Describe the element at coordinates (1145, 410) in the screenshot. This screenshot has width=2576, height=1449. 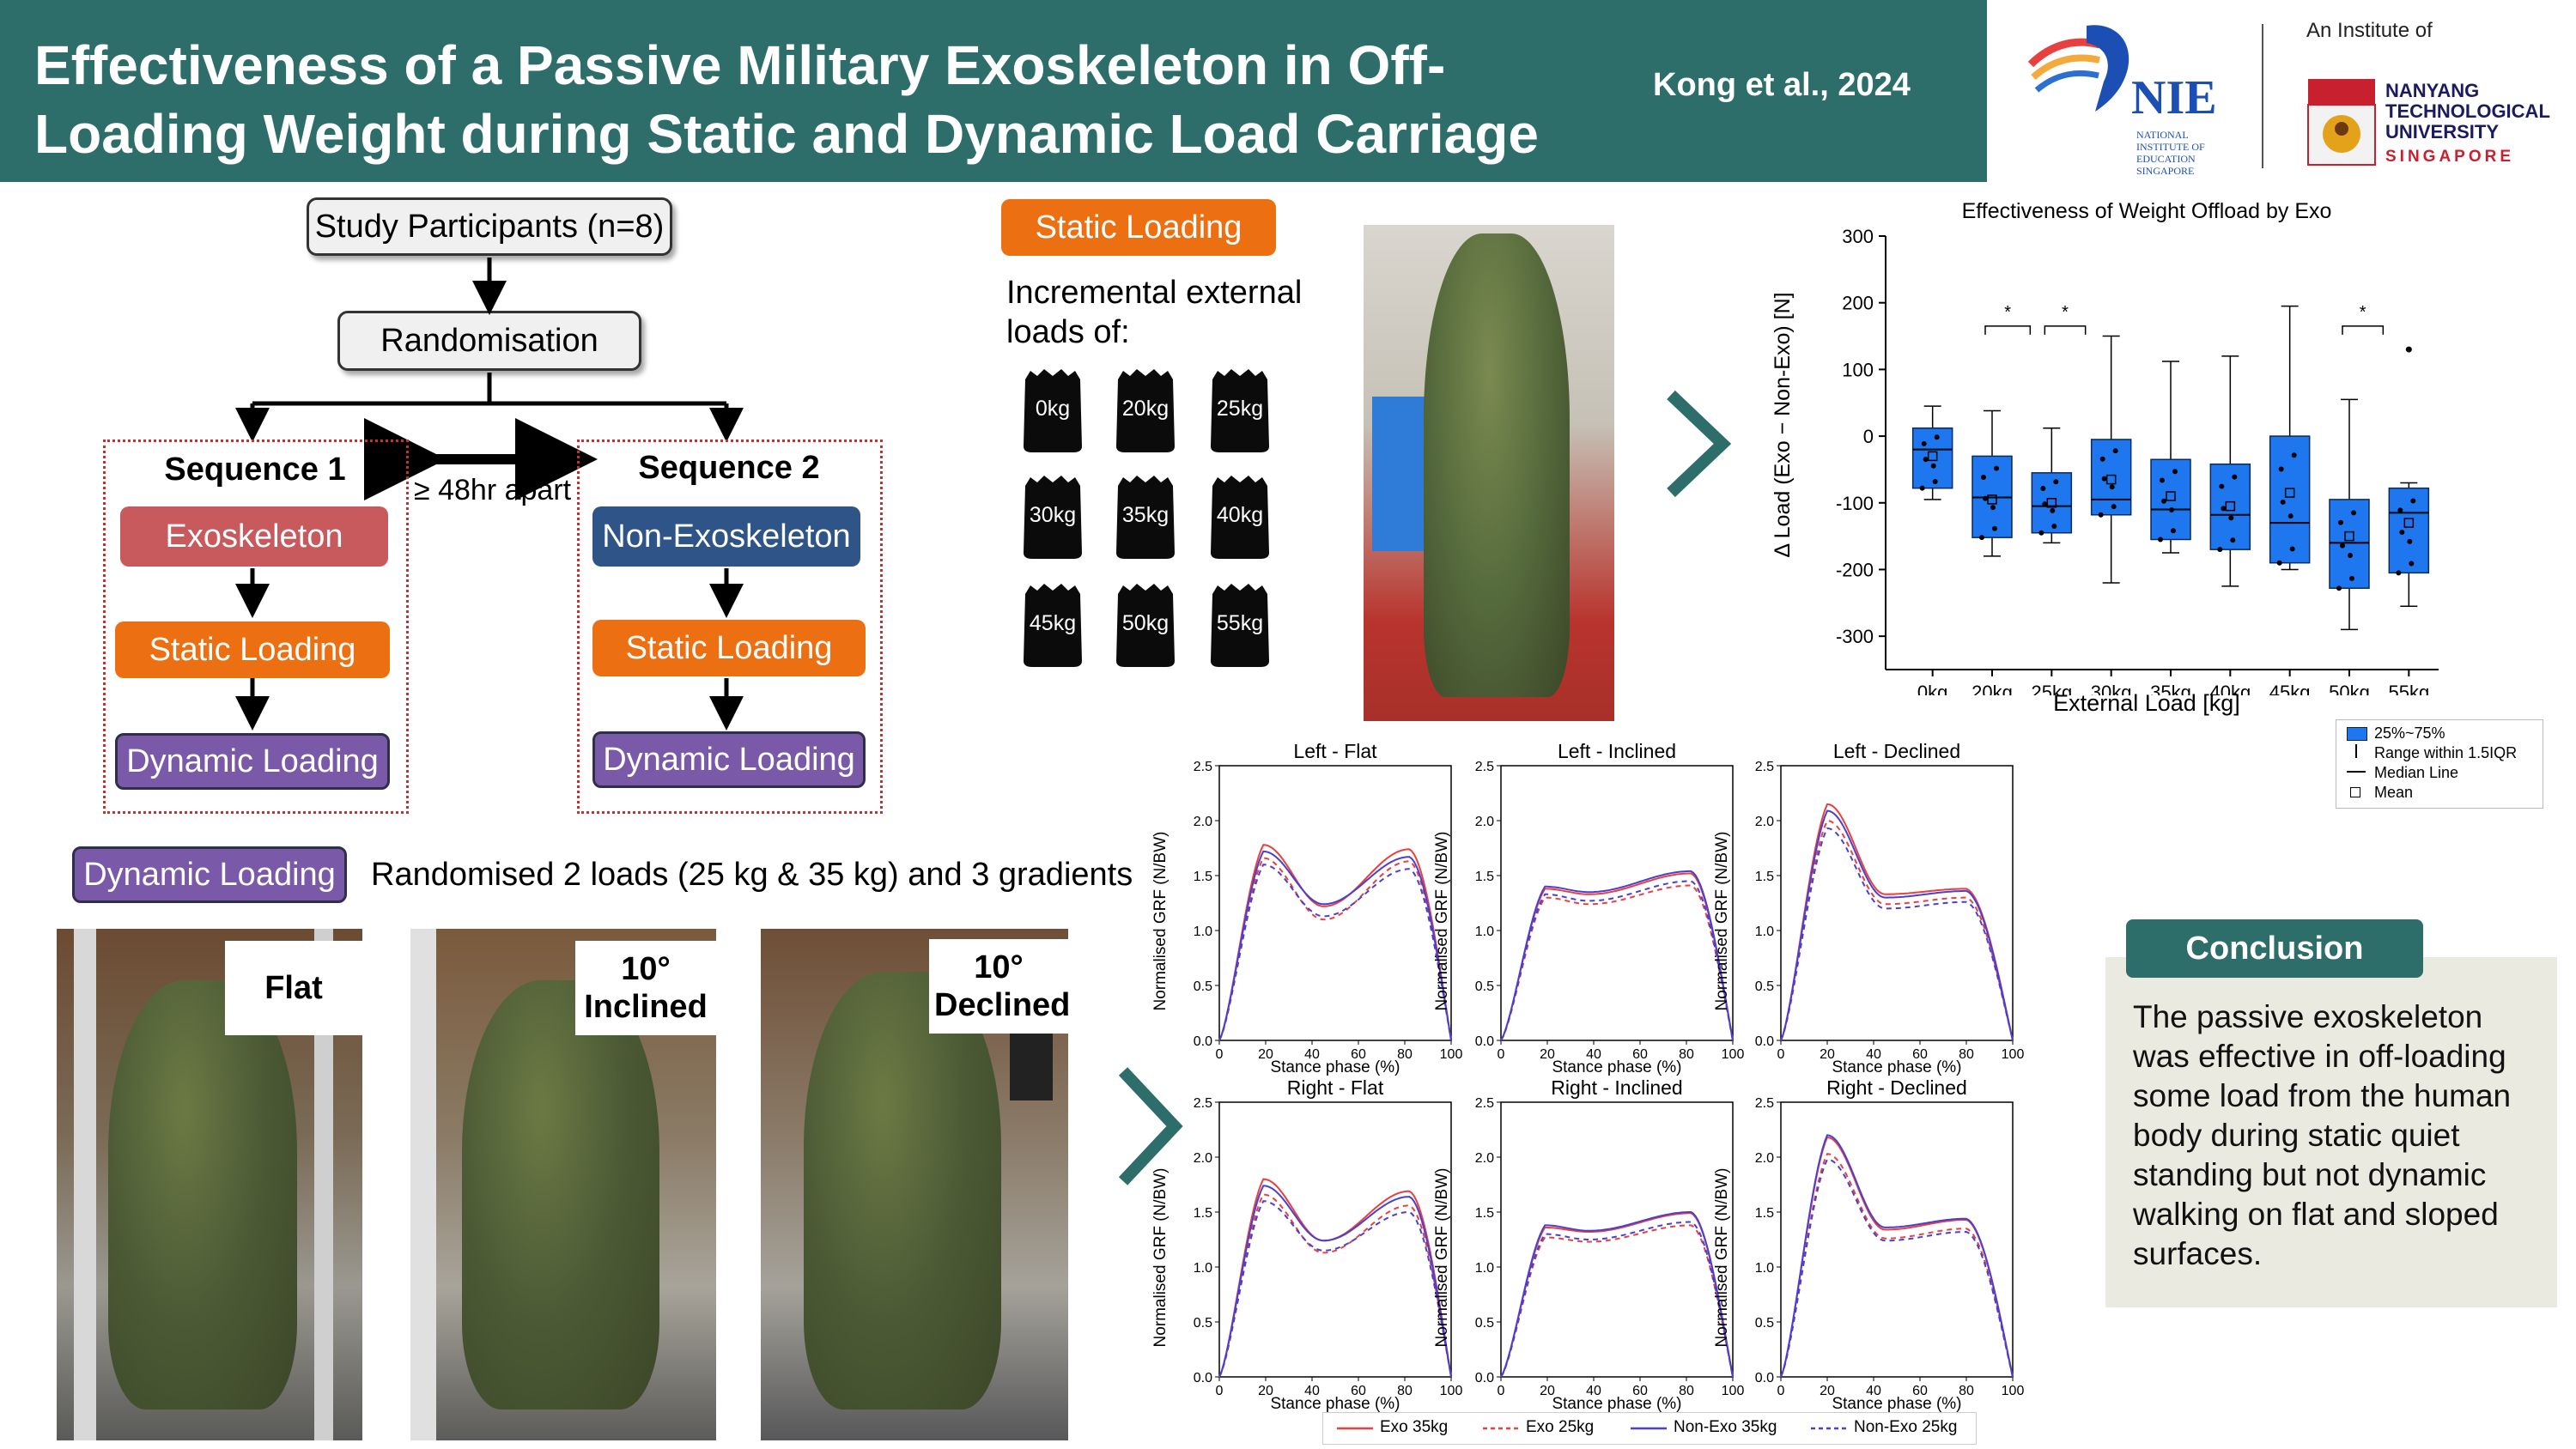
I see `weight-bag: 20kg` at that location.